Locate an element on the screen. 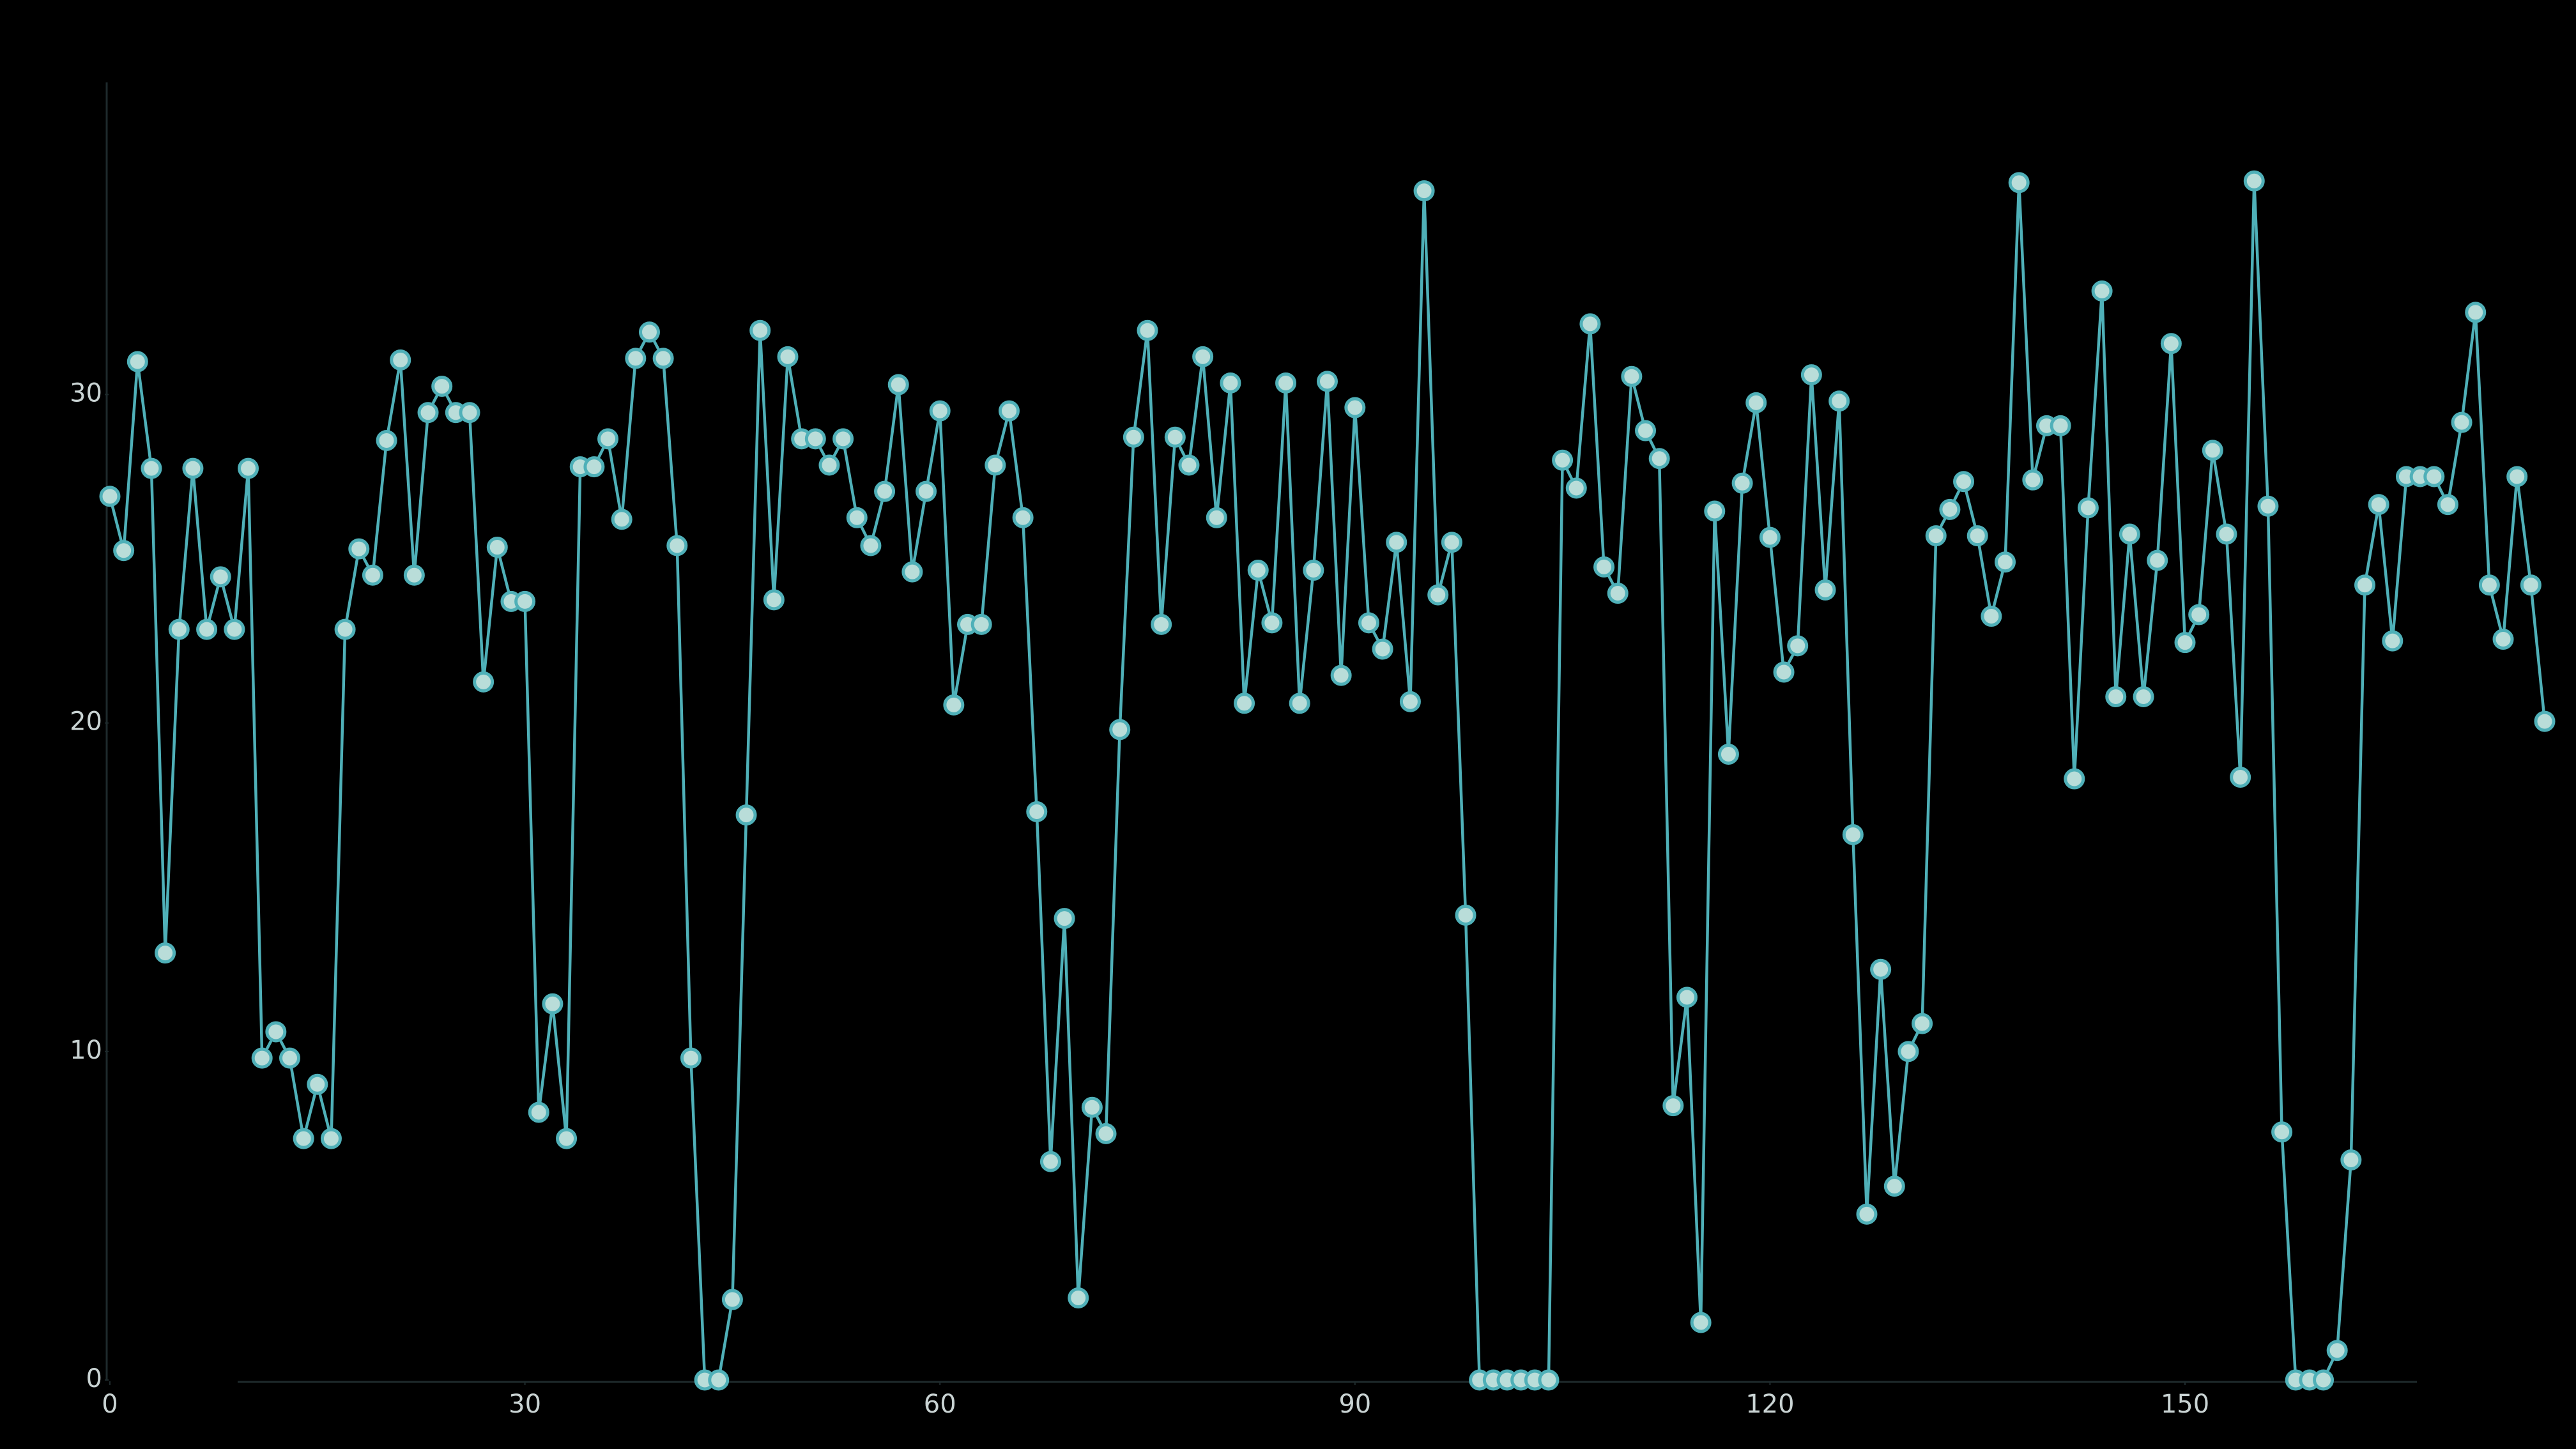 The image size is (2576, 1449). x-tick-label: 0 is located at coordinates (110, 1404).